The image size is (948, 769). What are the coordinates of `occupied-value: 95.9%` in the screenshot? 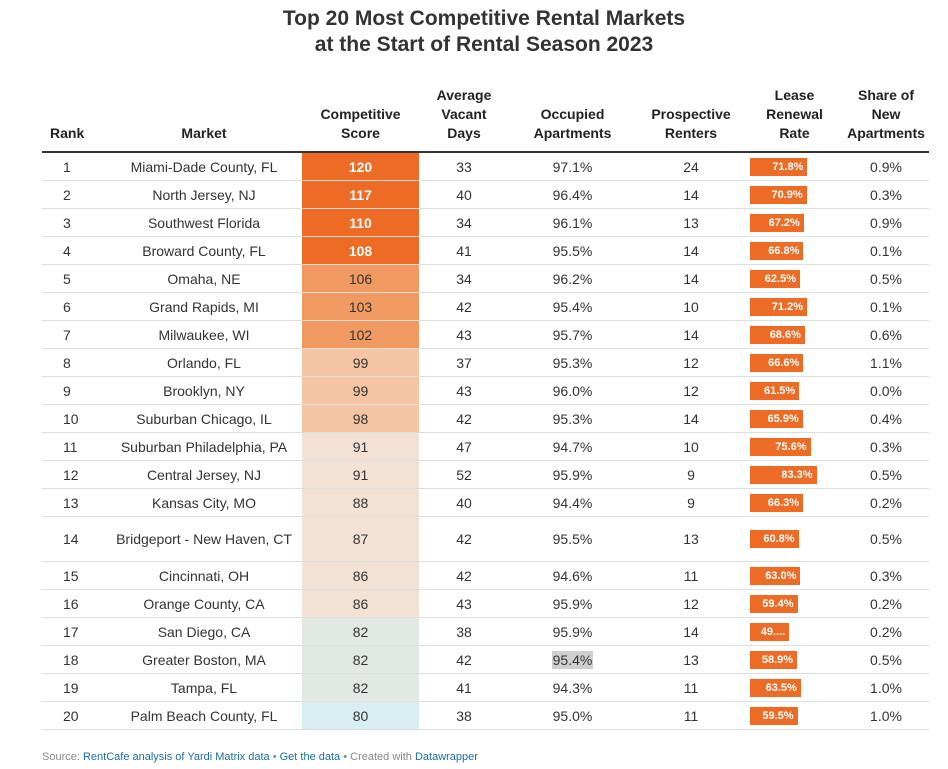 It's located at (572, 631).